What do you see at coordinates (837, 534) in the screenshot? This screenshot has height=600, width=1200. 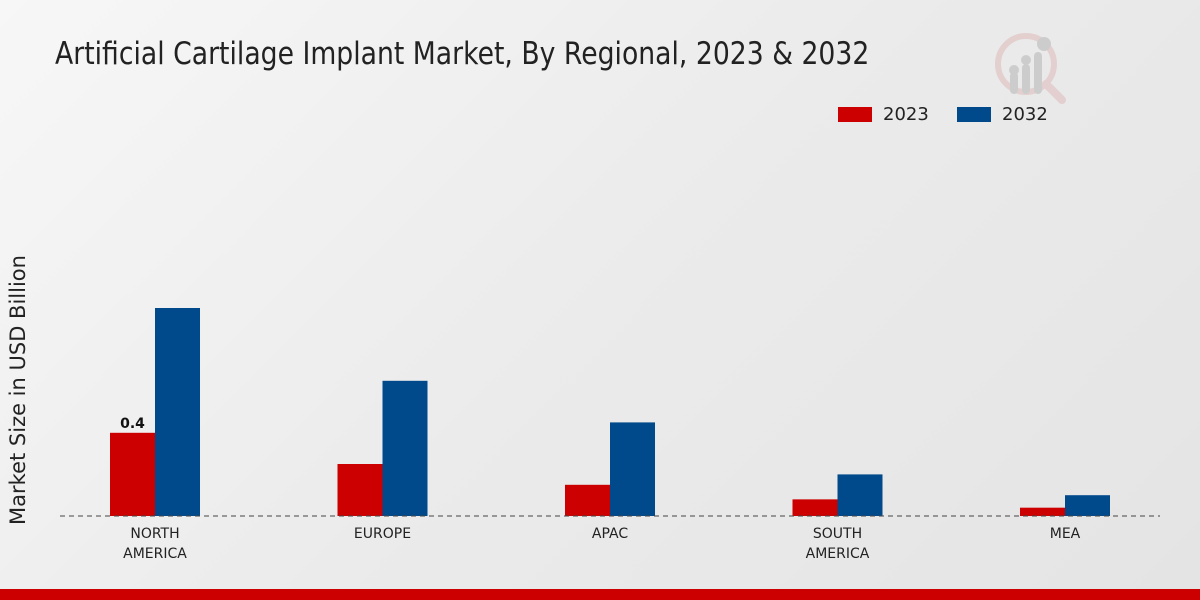 I see `x-tick-label: SOUTH` at bounding box center [837, 534].